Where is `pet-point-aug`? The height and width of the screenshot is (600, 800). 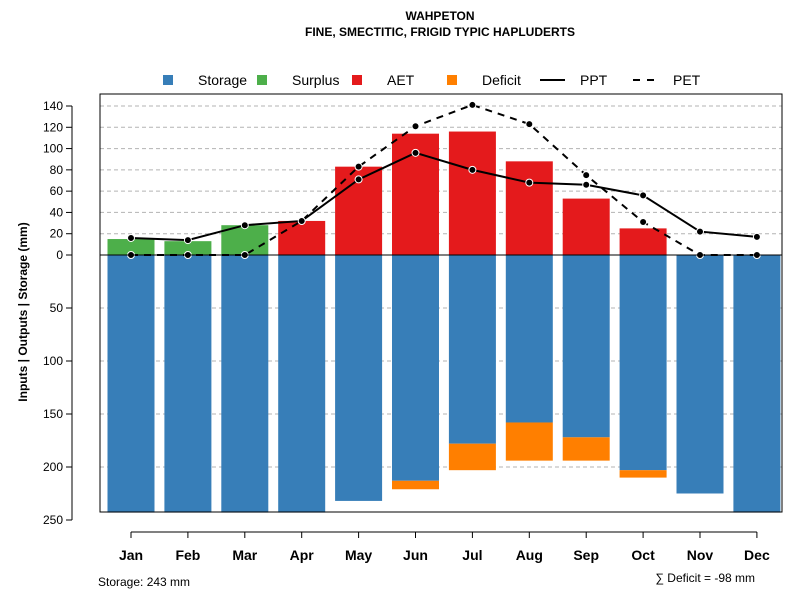
pet-point-aug is located at coordinates (529, 124).